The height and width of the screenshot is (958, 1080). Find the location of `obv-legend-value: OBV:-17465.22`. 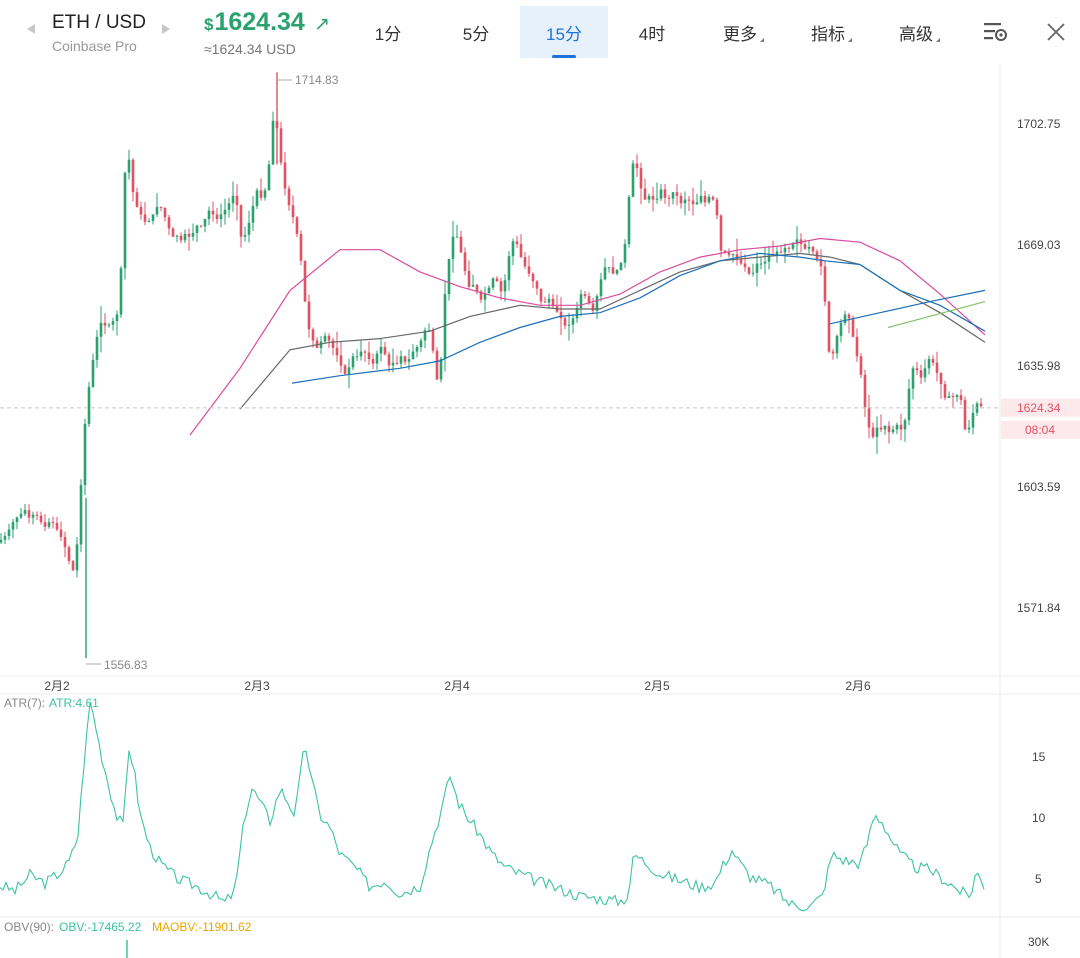

obv-legend-value: OBV:-17465.22 is located at coordinates (100, 927).